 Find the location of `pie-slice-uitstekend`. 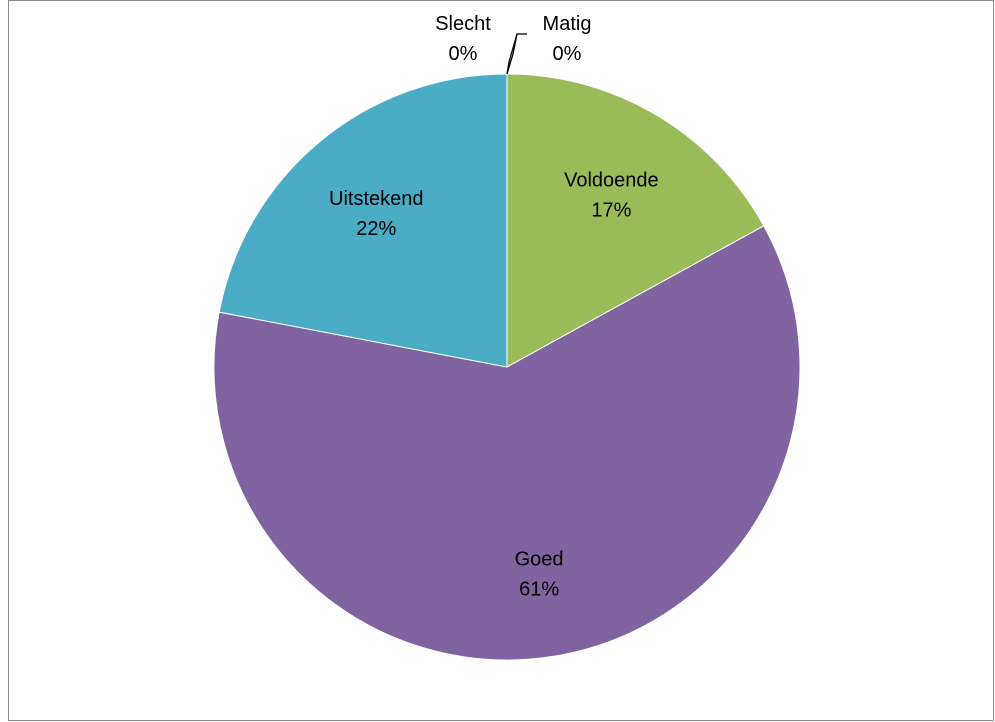

pie-slice-uitstekend is located at coordinates (363, 220).